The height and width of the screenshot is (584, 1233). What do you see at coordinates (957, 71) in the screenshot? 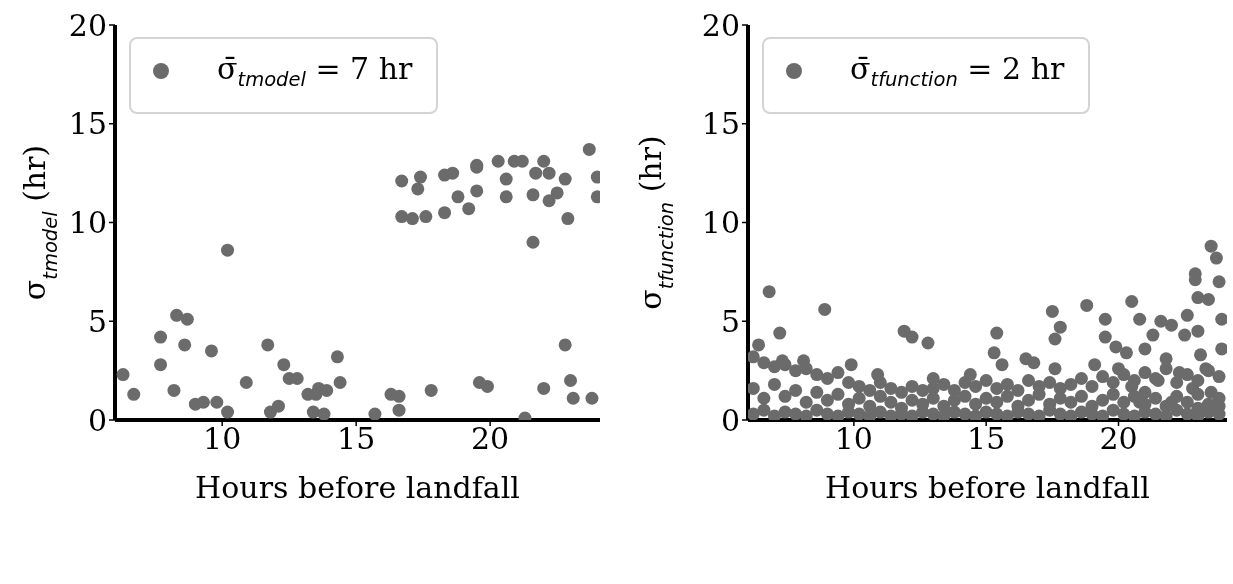
I see `legend-label: σ̄$_{tfunction}$ = 2 hr` at bounding box center [957, 71].